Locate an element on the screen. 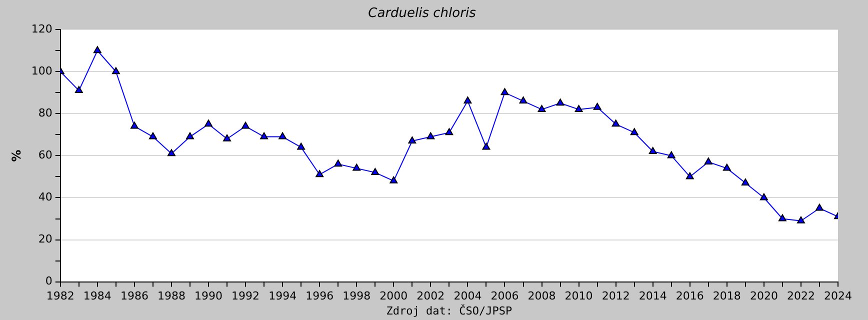 This screenshot has height=320, width=868. x-tick-label: 2016 is located at coordinates (690, 295).